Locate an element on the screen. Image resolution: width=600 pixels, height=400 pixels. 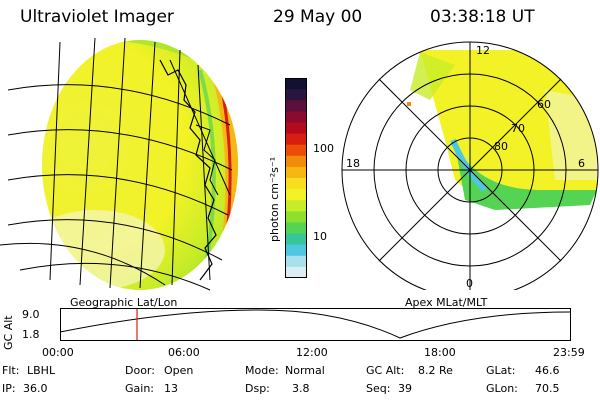
glat-value: 46.6 is located at coordinates (547, 370).